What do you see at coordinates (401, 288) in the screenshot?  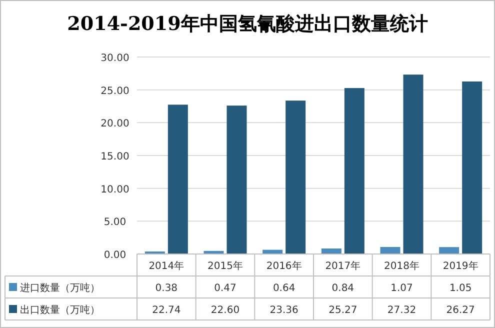 I see `data-label: 1.07` at bounding box center [401, 288].